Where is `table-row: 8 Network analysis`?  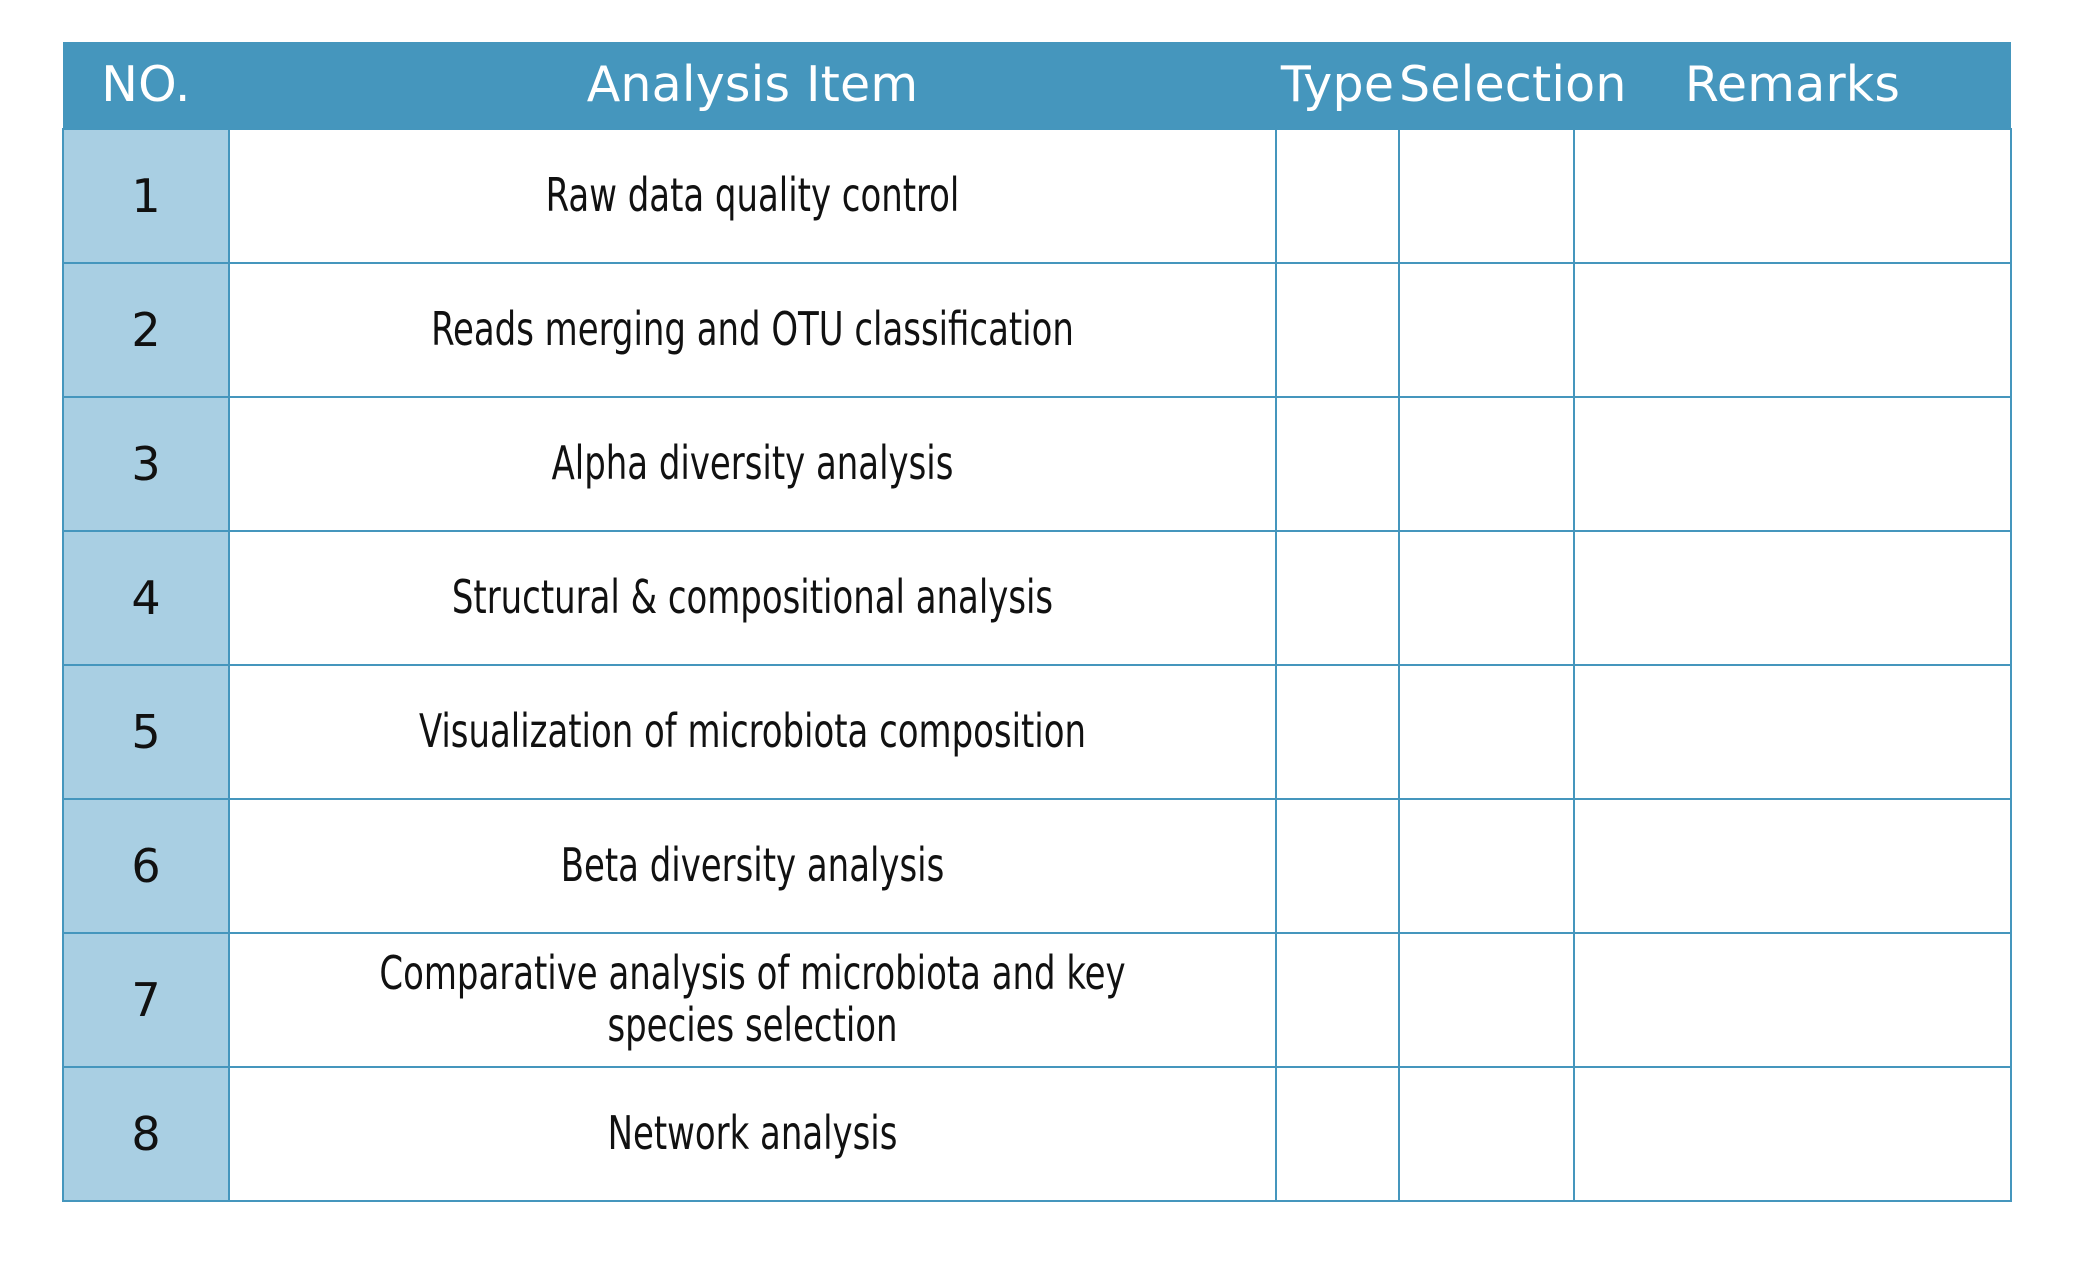 table-row: 8 Network analysis is located at coordinates (1037, 1134).